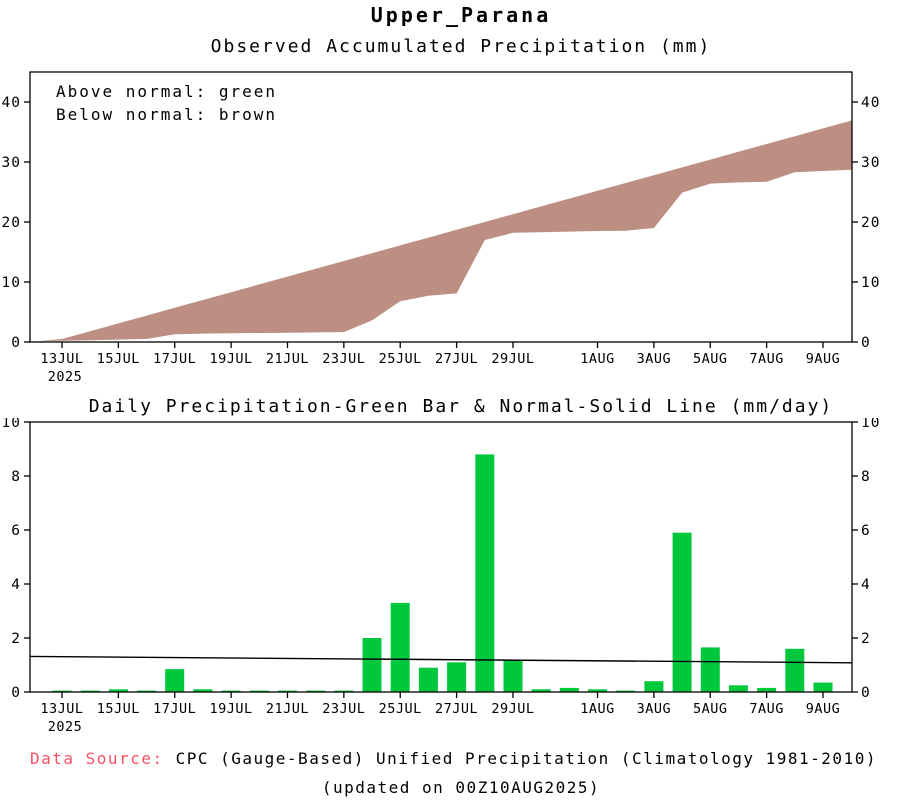 This screenshot has height=809, width=922. What do you see at coordinates (97, 758) in the screenshot?
I see `data-source-label: Data Source:` at bounding box center [97, 758].